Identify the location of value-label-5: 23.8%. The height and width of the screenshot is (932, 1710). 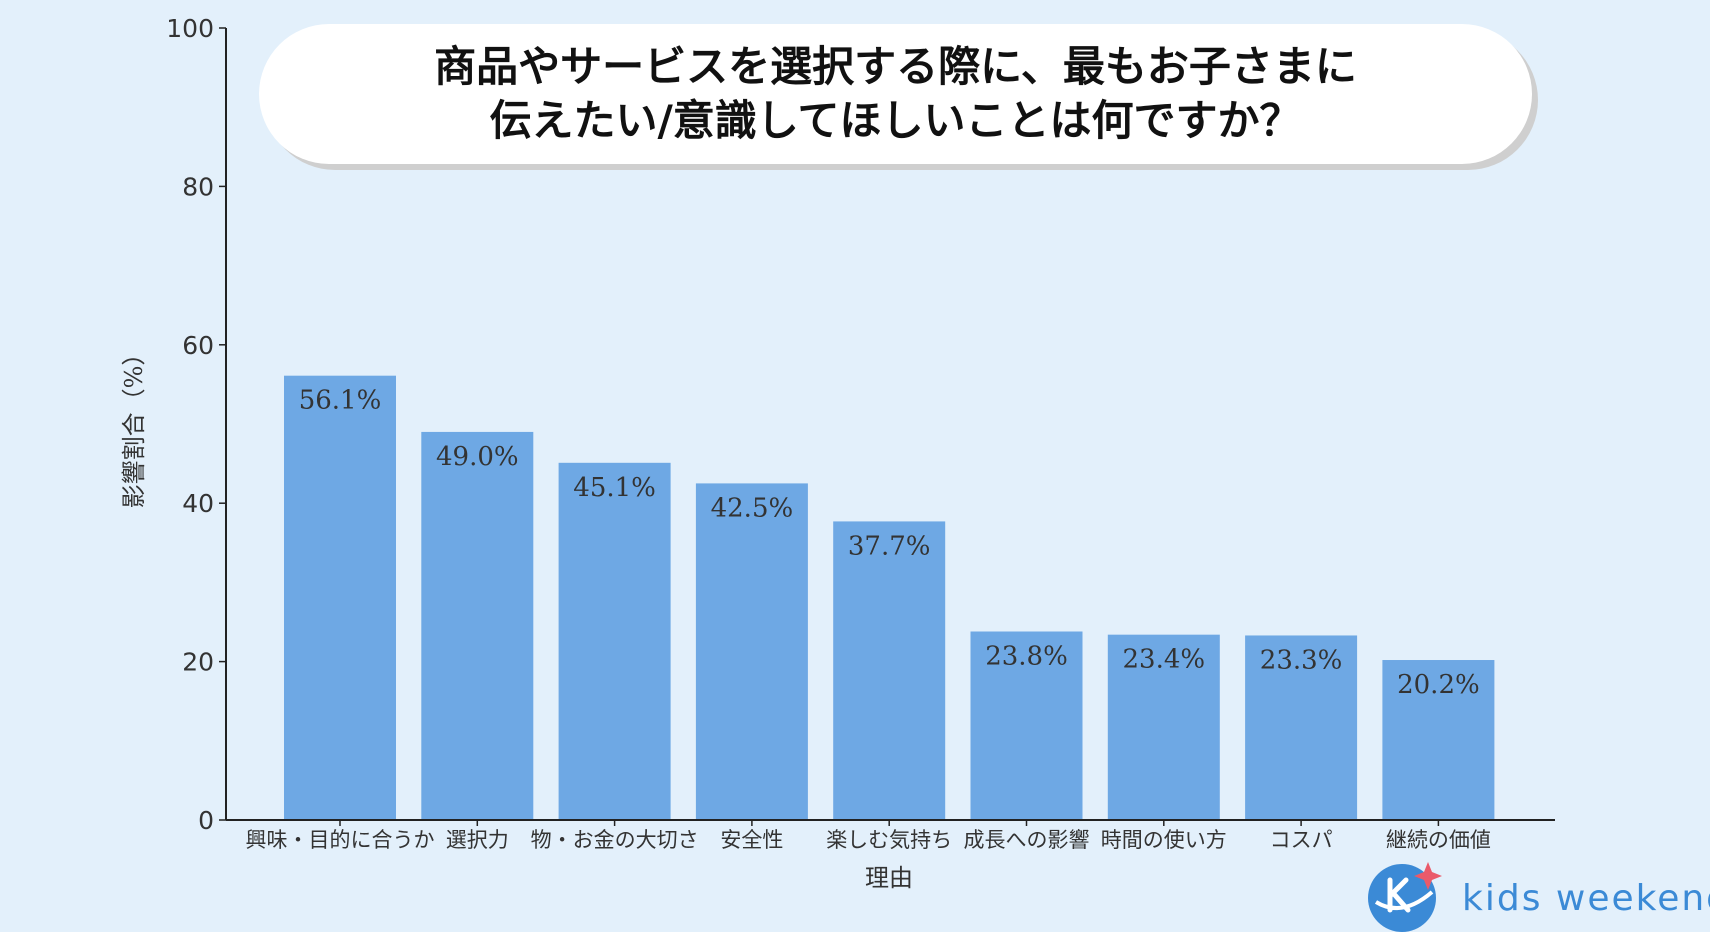
(1026, 657).